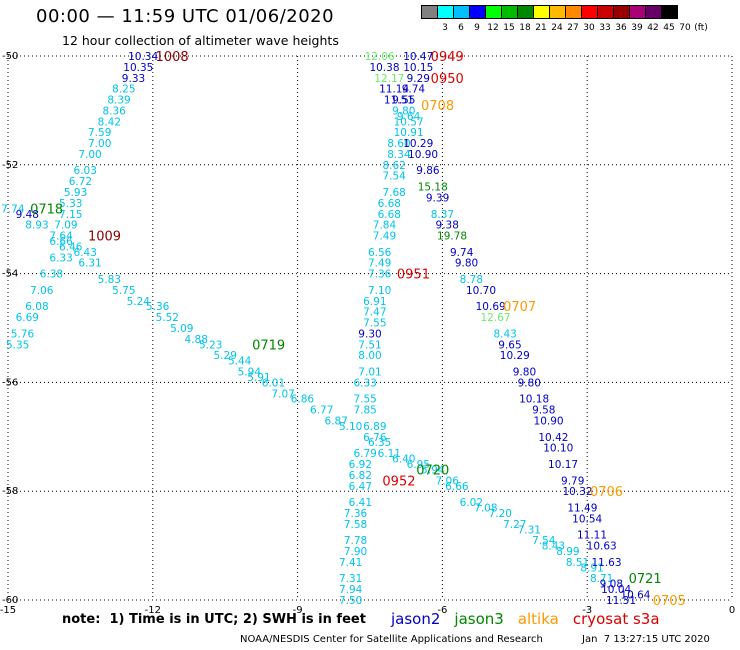 This screenshot has width=740, height=650. I want to click on legend-swatch, so click(669, 12).